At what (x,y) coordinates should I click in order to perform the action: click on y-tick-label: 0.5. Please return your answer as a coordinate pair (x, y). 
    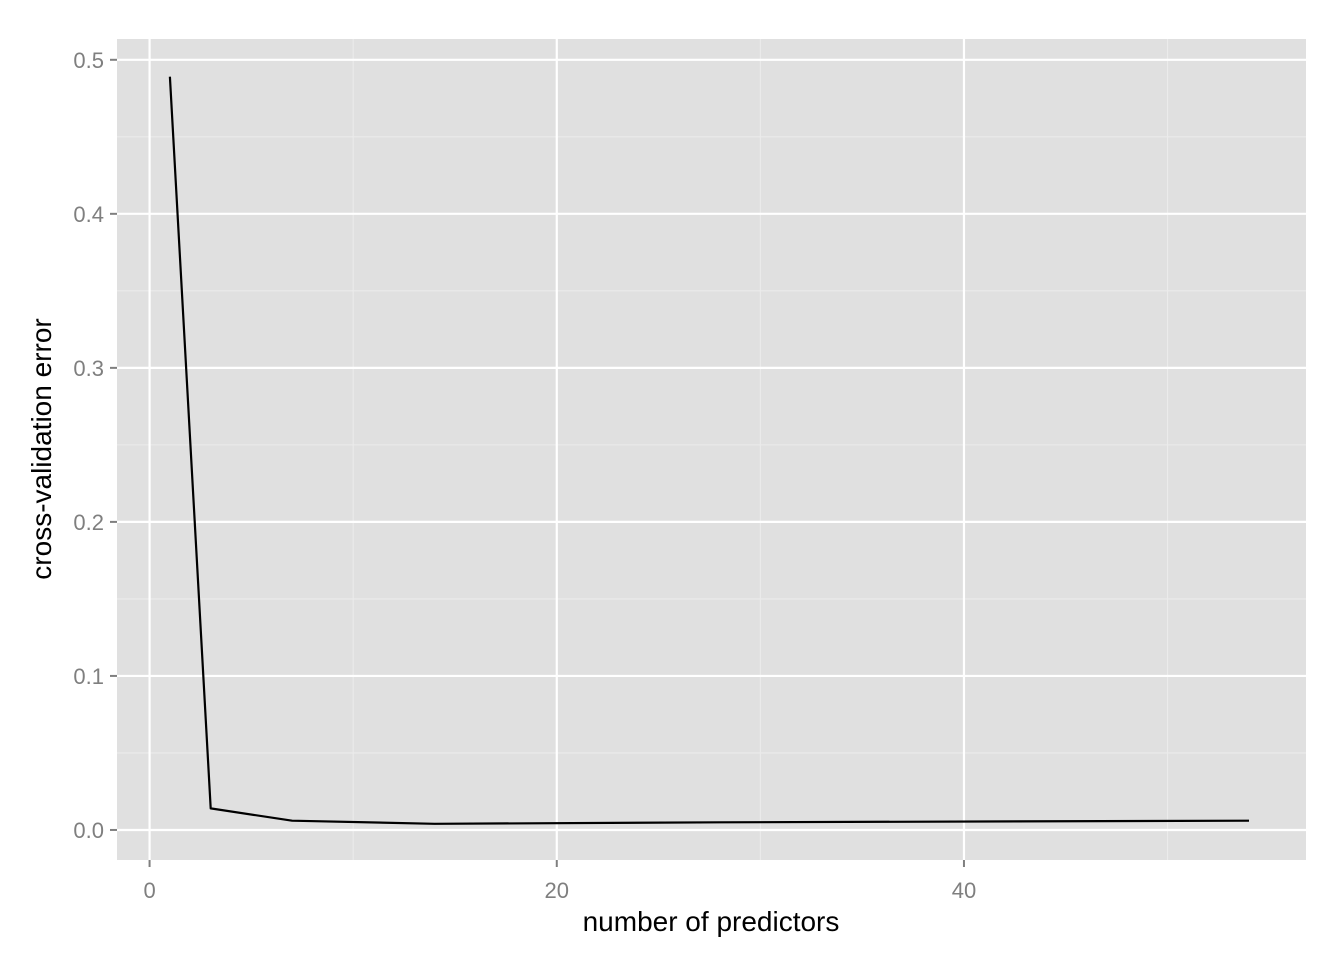
    Looking at the image, I should click on (88, 60).